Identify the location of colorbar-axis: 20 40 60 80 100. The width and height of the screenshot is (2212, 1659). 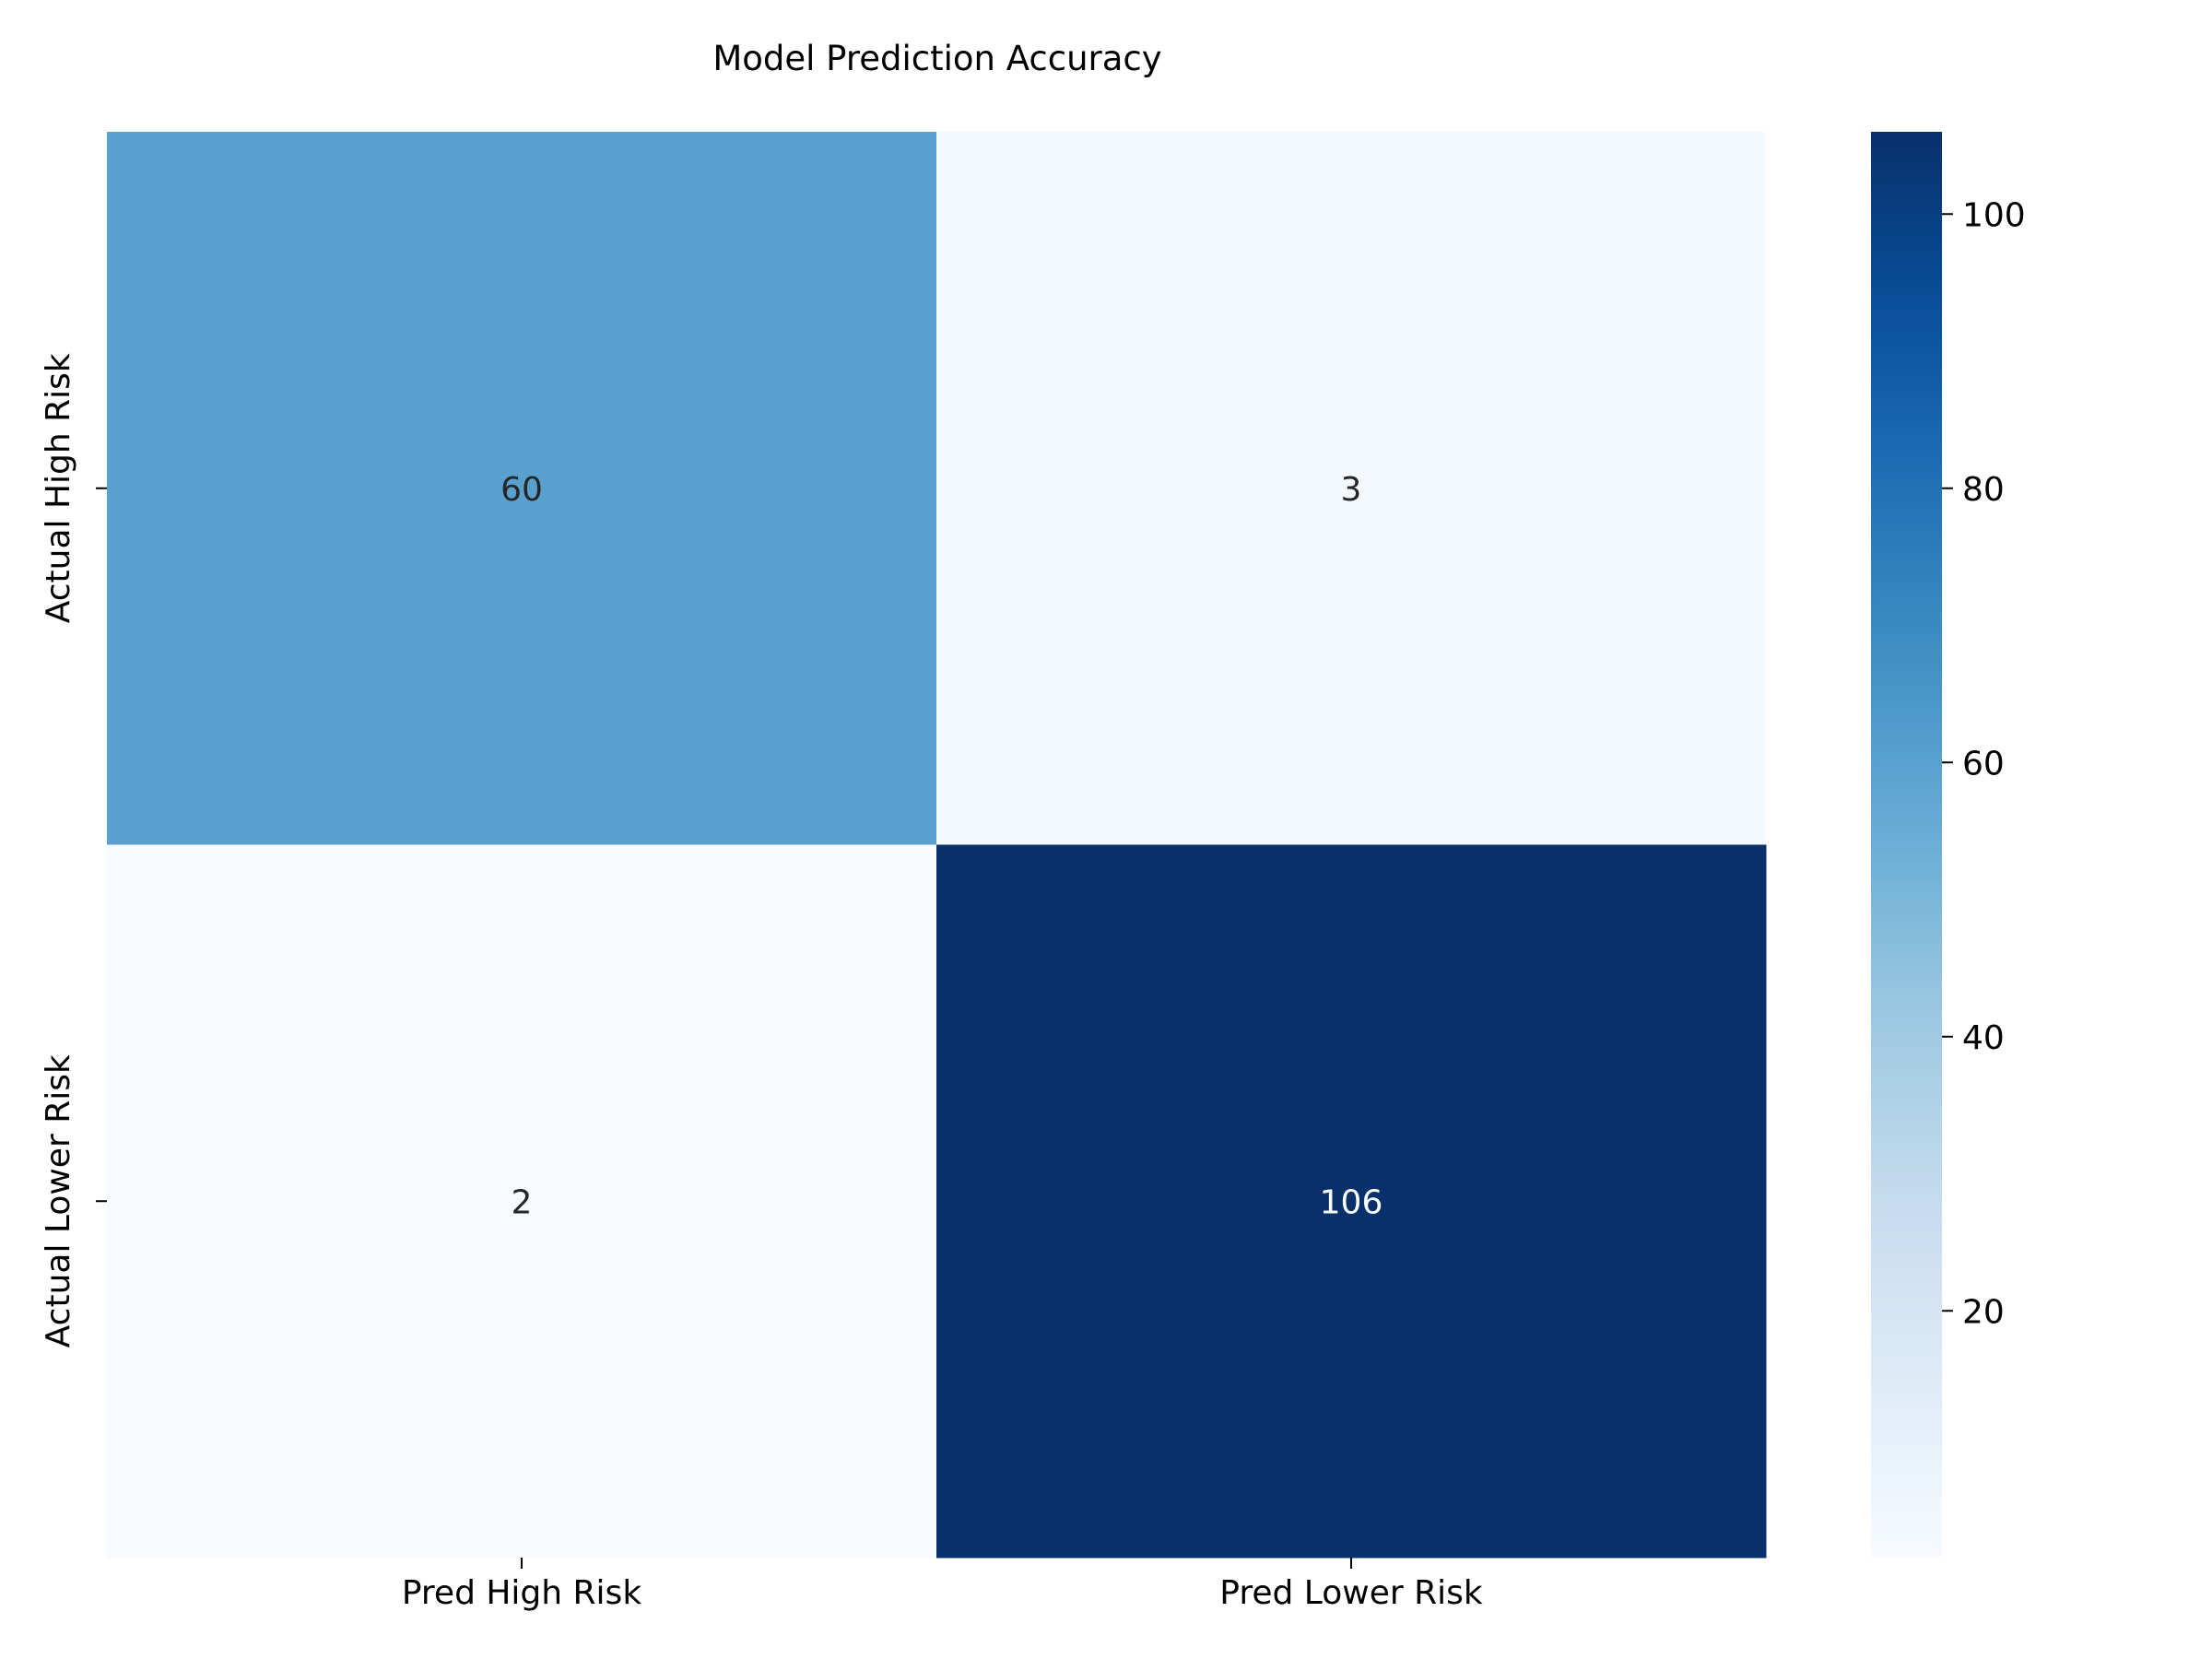
(1984, 763).